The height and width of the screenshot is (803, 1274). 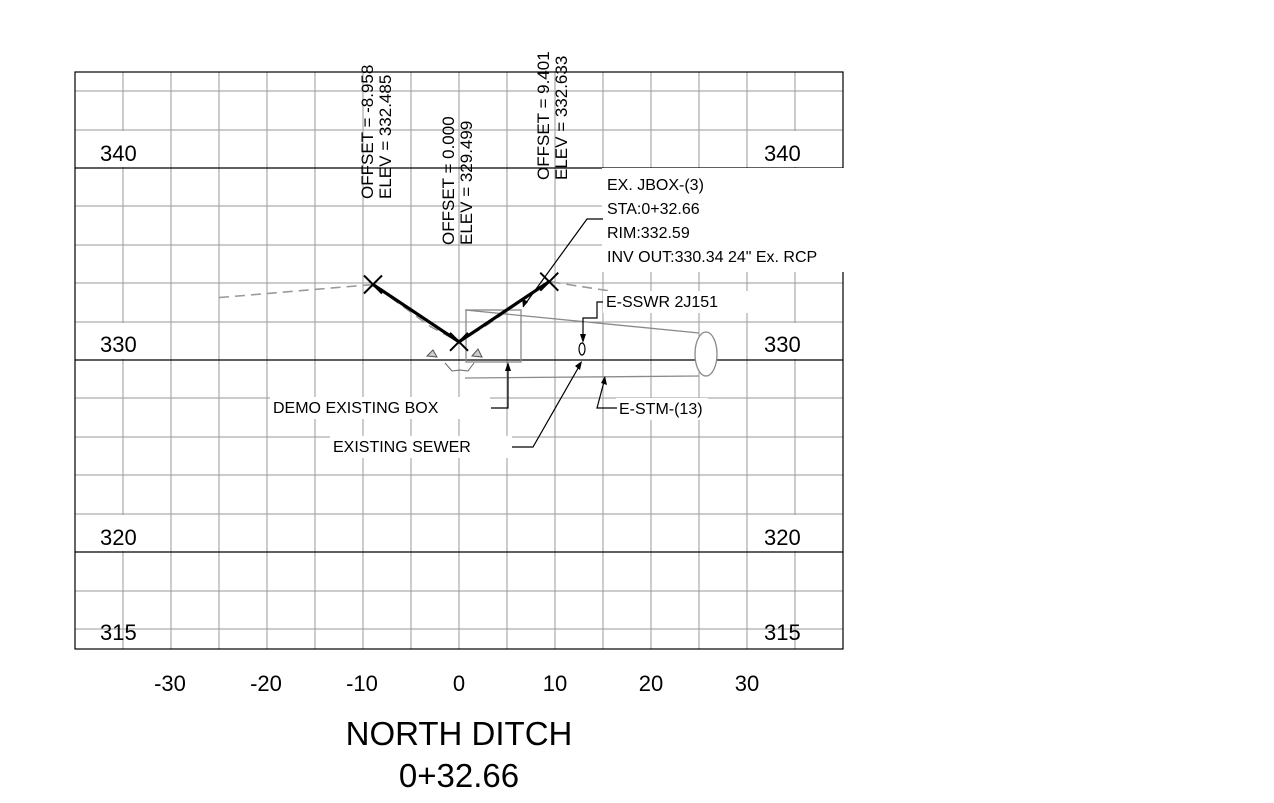 I want to click on existing-sewer-pipe, so click(x=582, y=349).